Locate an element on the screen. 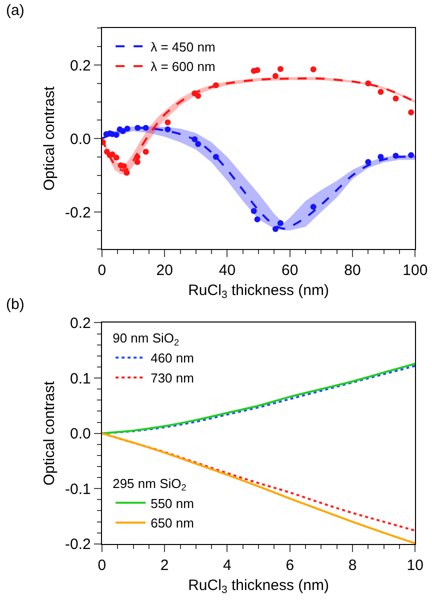  x-tick-label: 20 is located at coordinates (164, 270).